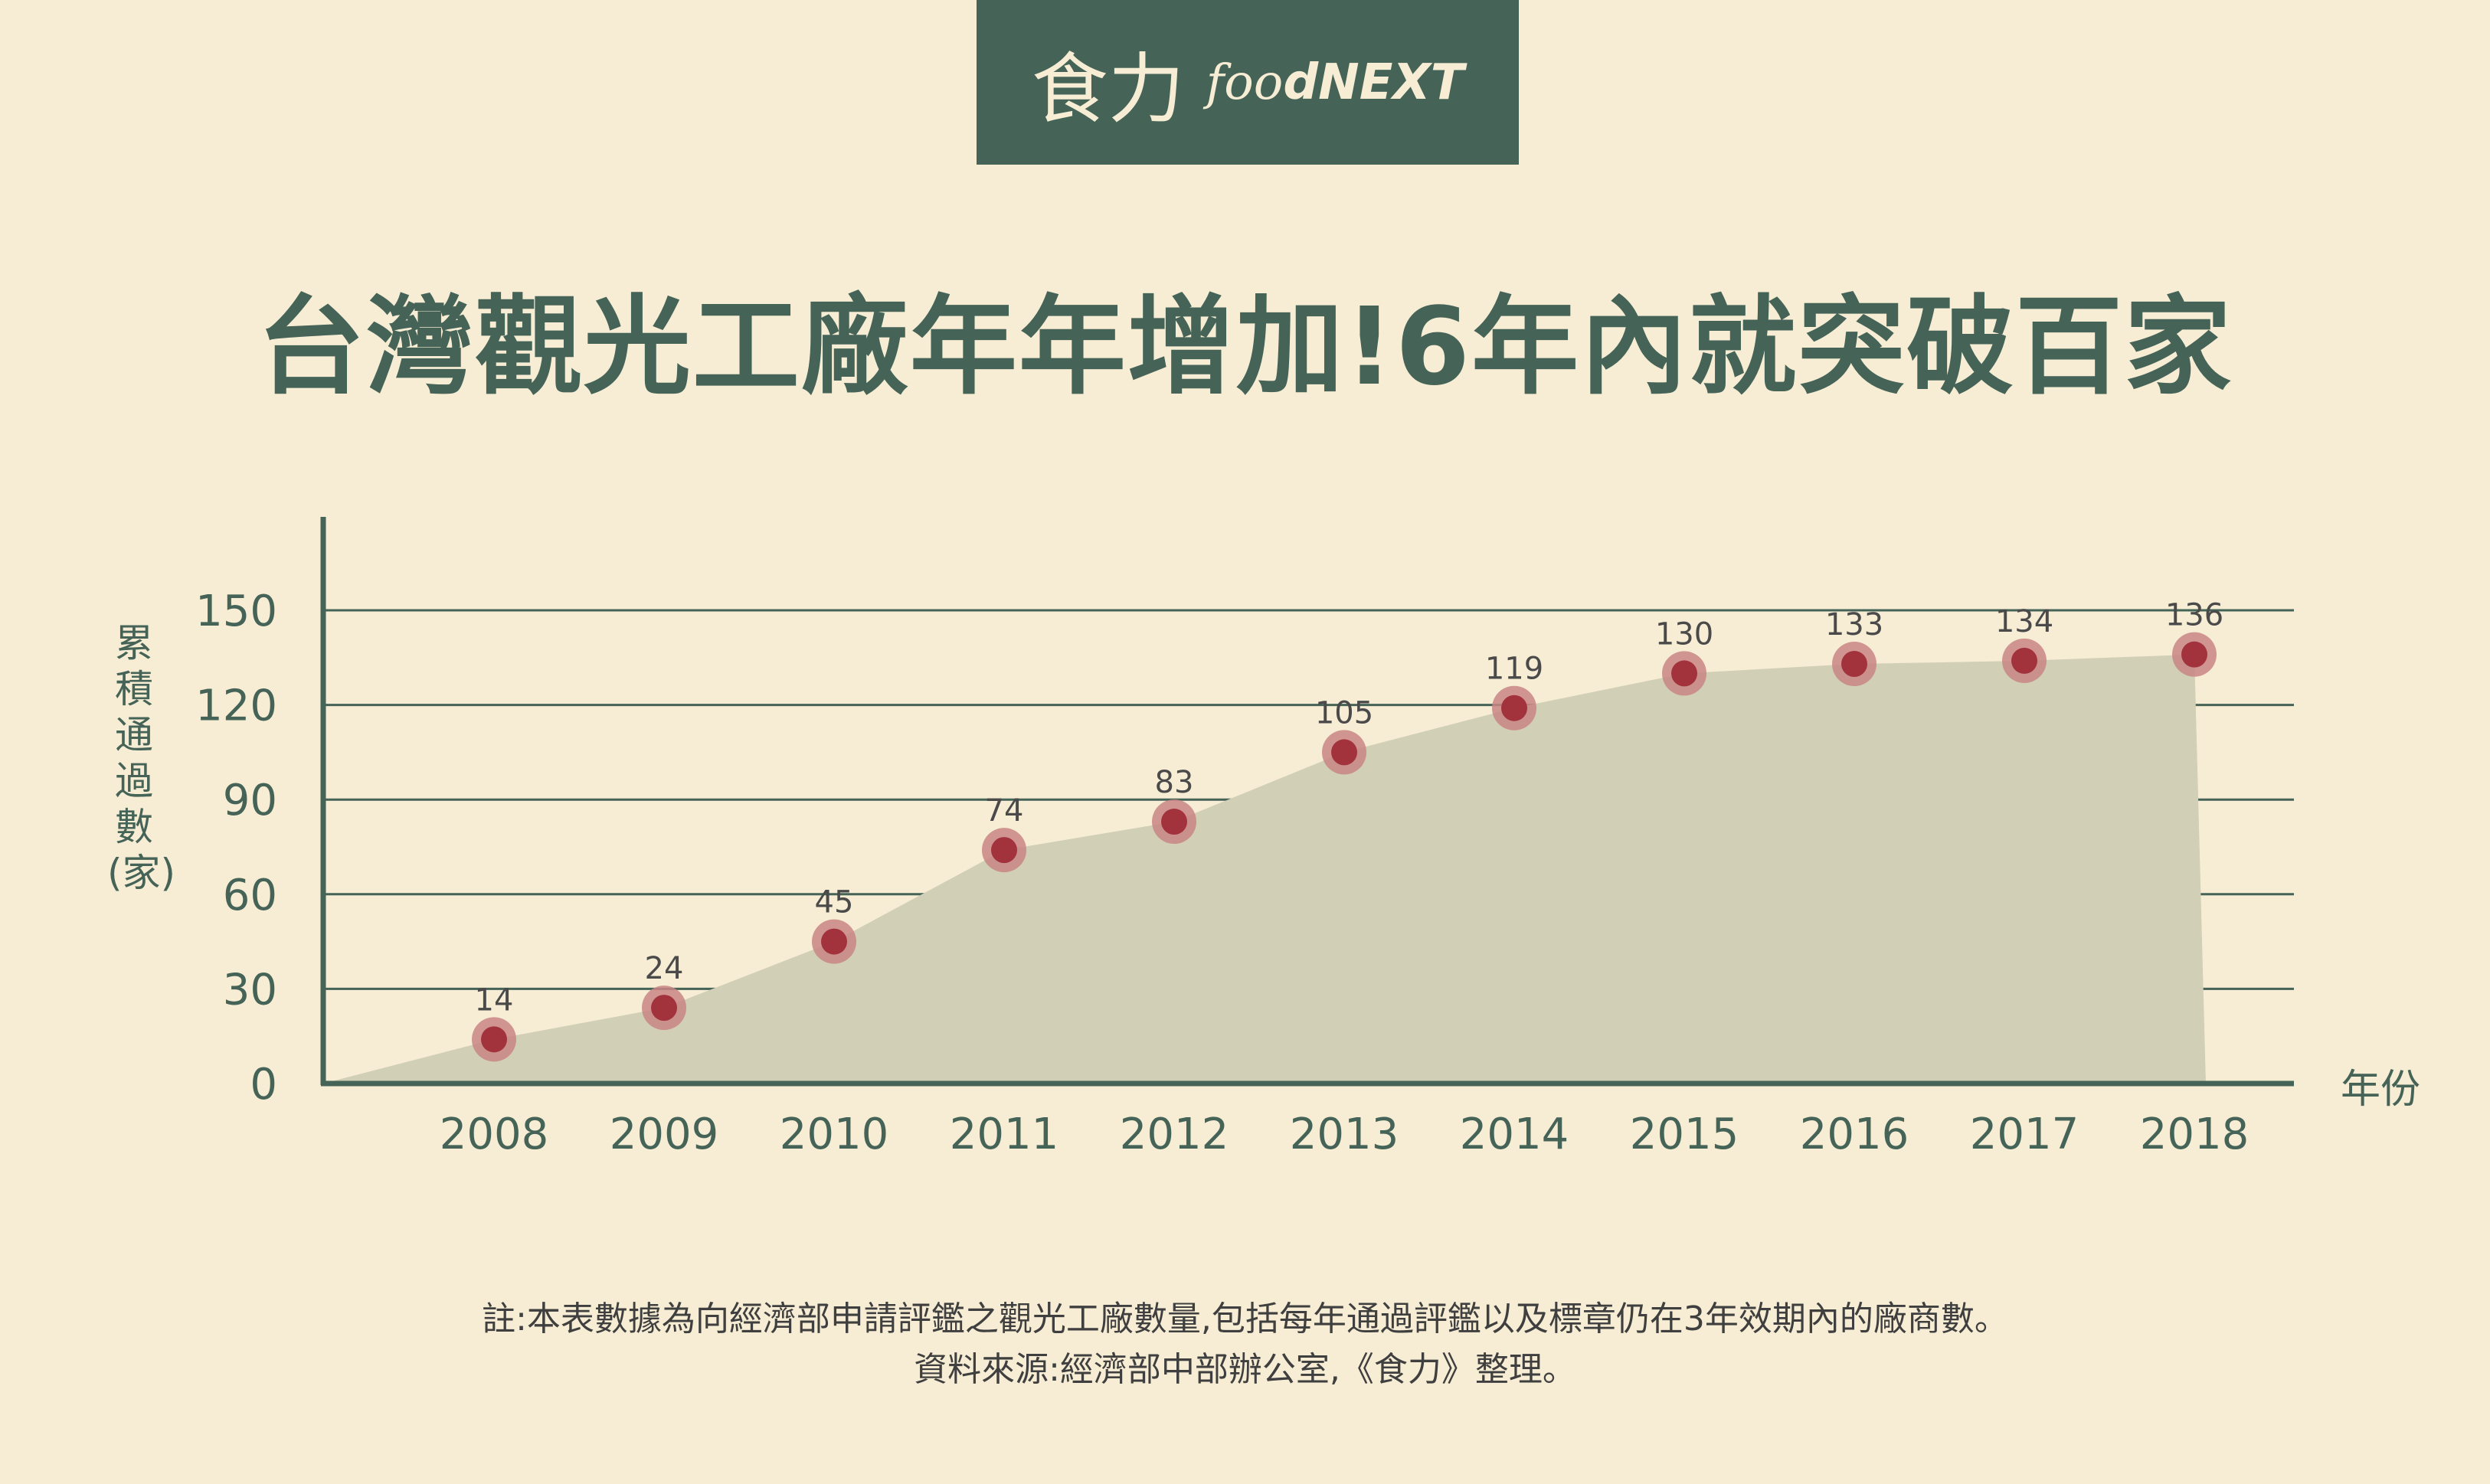 This screenshot has height=1484, width=2490. I want to click on data-label: 14, so click(494, 1000).